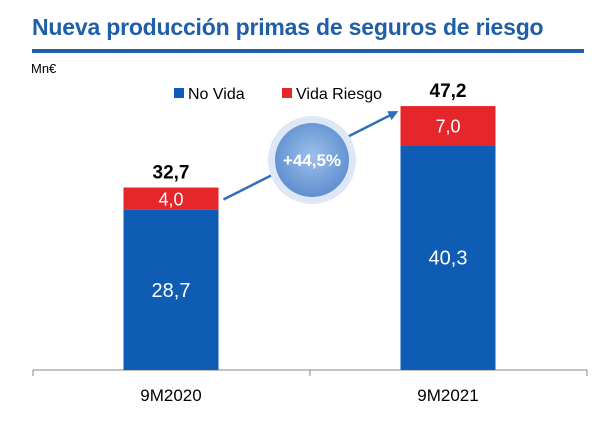 The width and height of the screenshot is (593, 432). What do you see at coordinates (287, 93) in the screenshot?
I see `legend-swatch-vida-riesgo` at bounding box center [287, 93].